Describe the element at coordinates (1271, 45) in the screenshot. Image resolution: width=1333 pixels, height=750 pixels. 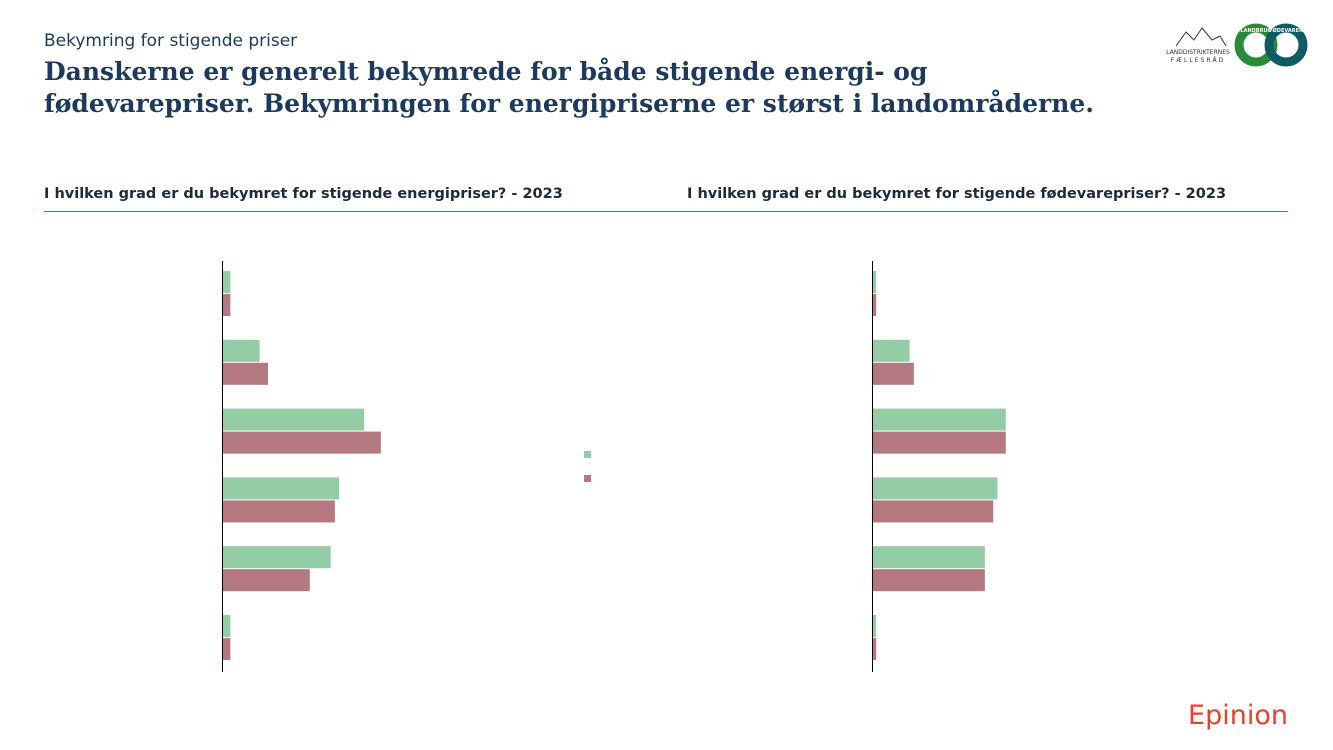
I see `logo-right: LANDBRUG FØDEVARER` at that location.